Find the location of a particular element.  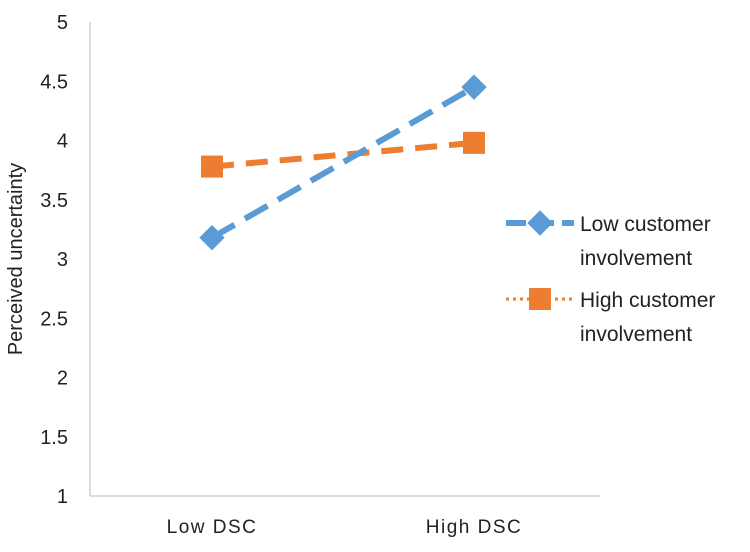

y-tick-label: 1.5 is located at coordinates (54, 438).